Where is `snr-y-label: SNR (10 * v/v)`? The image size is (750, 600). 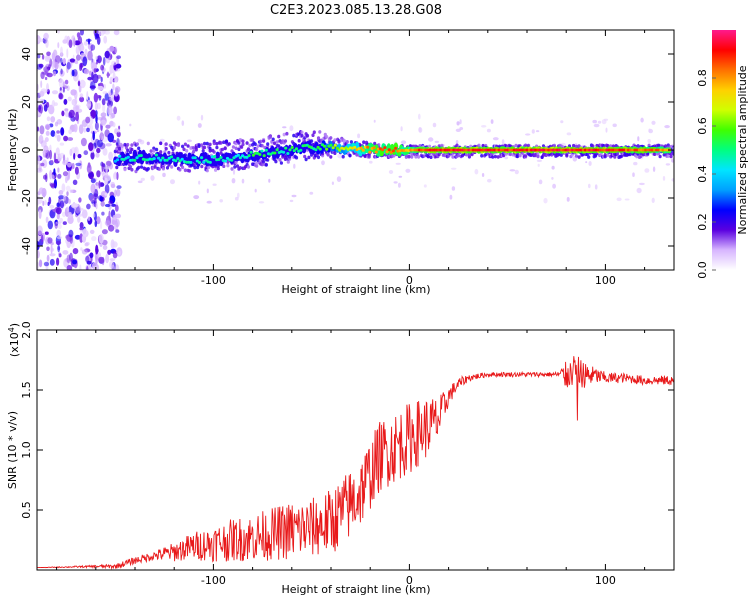 snr-y-label: SNR (10 * v/v) is located at coordinates (12, 450).